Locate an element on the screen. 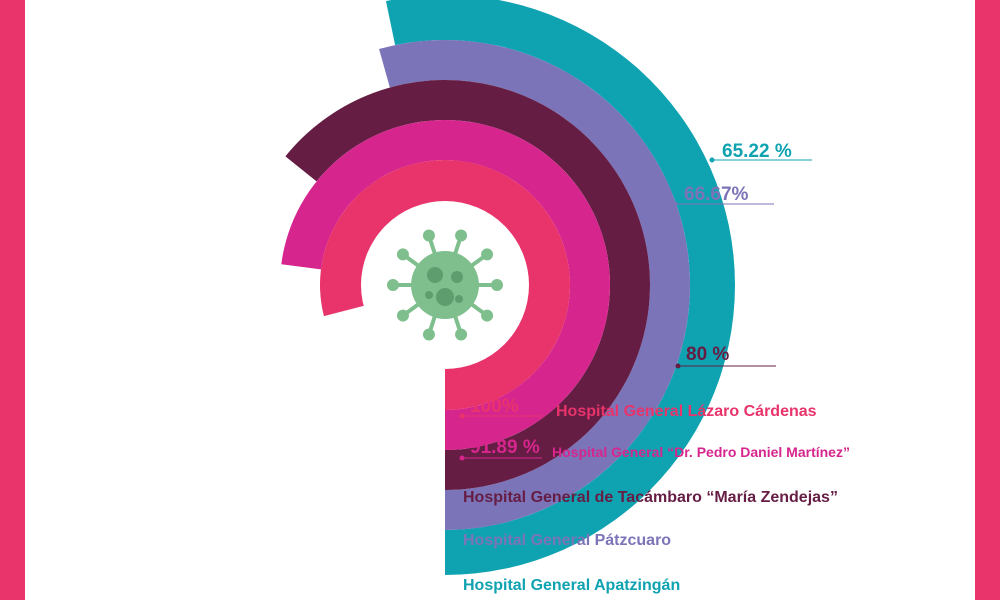  virus-body is located at coordinates (445, 285).